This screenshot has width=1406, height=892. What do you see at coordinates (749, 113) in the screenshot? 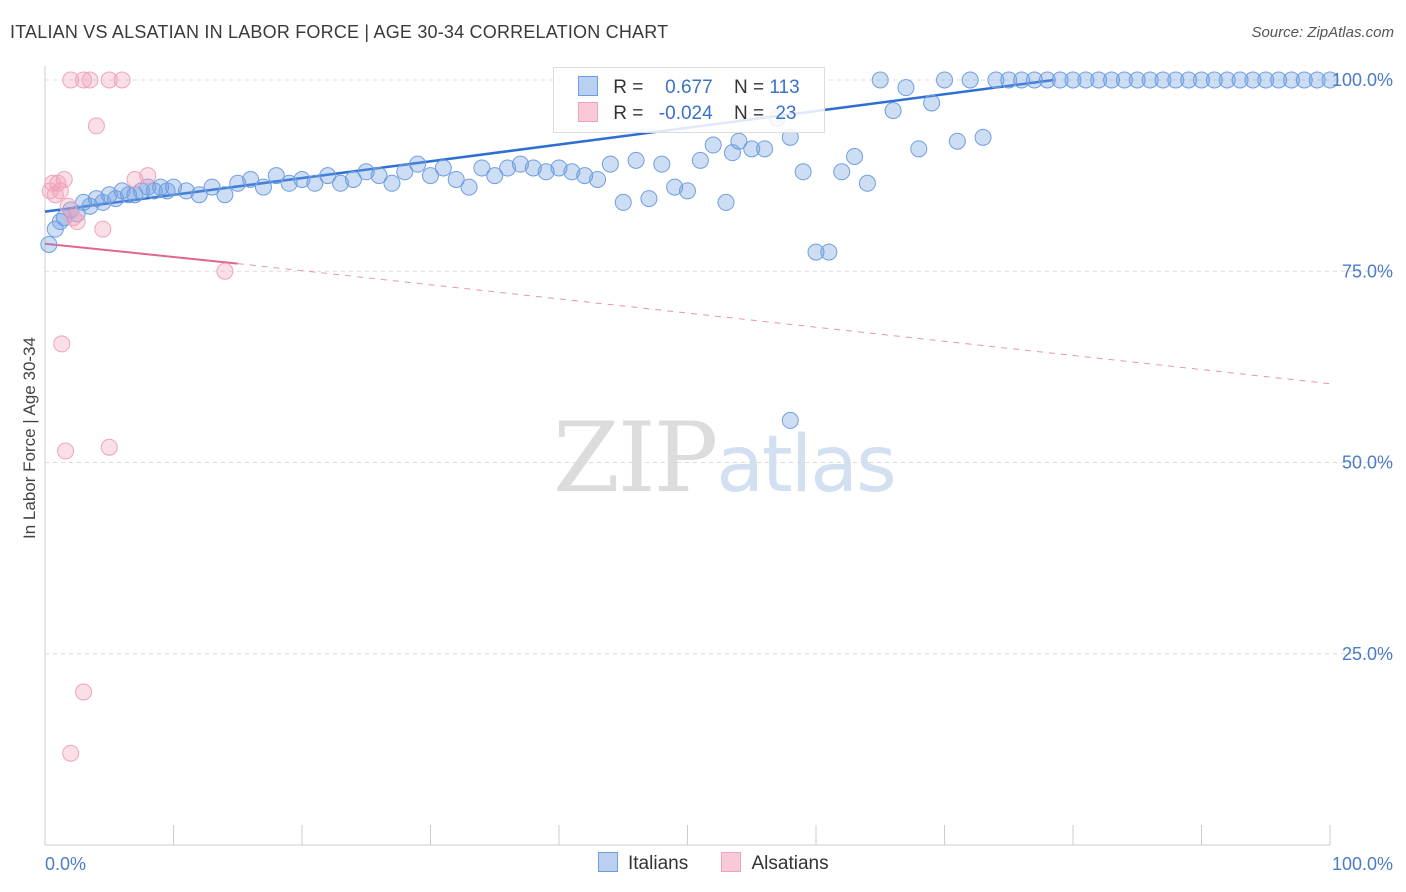
I see `legend-n-label: N =` at bounding box center [749, 113].